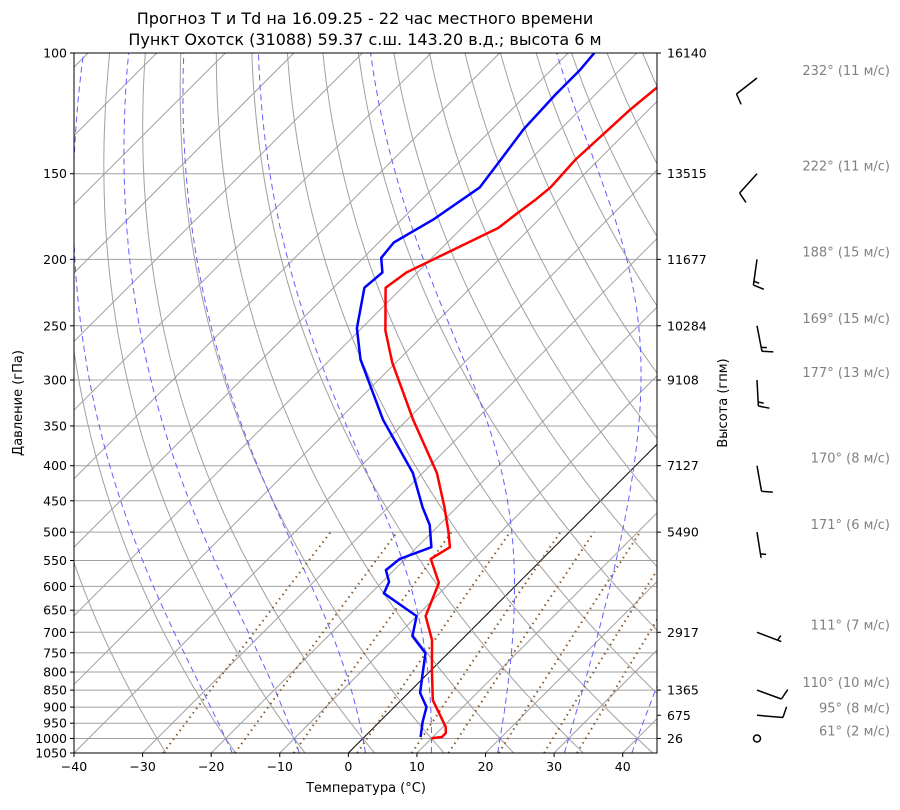 Image resolution: width=900 pixels, height=810 pixels. Describe the element at coordinates (846, 167) in the screenshot. I see `wind-label: 222° (11 м/с)` at that location.